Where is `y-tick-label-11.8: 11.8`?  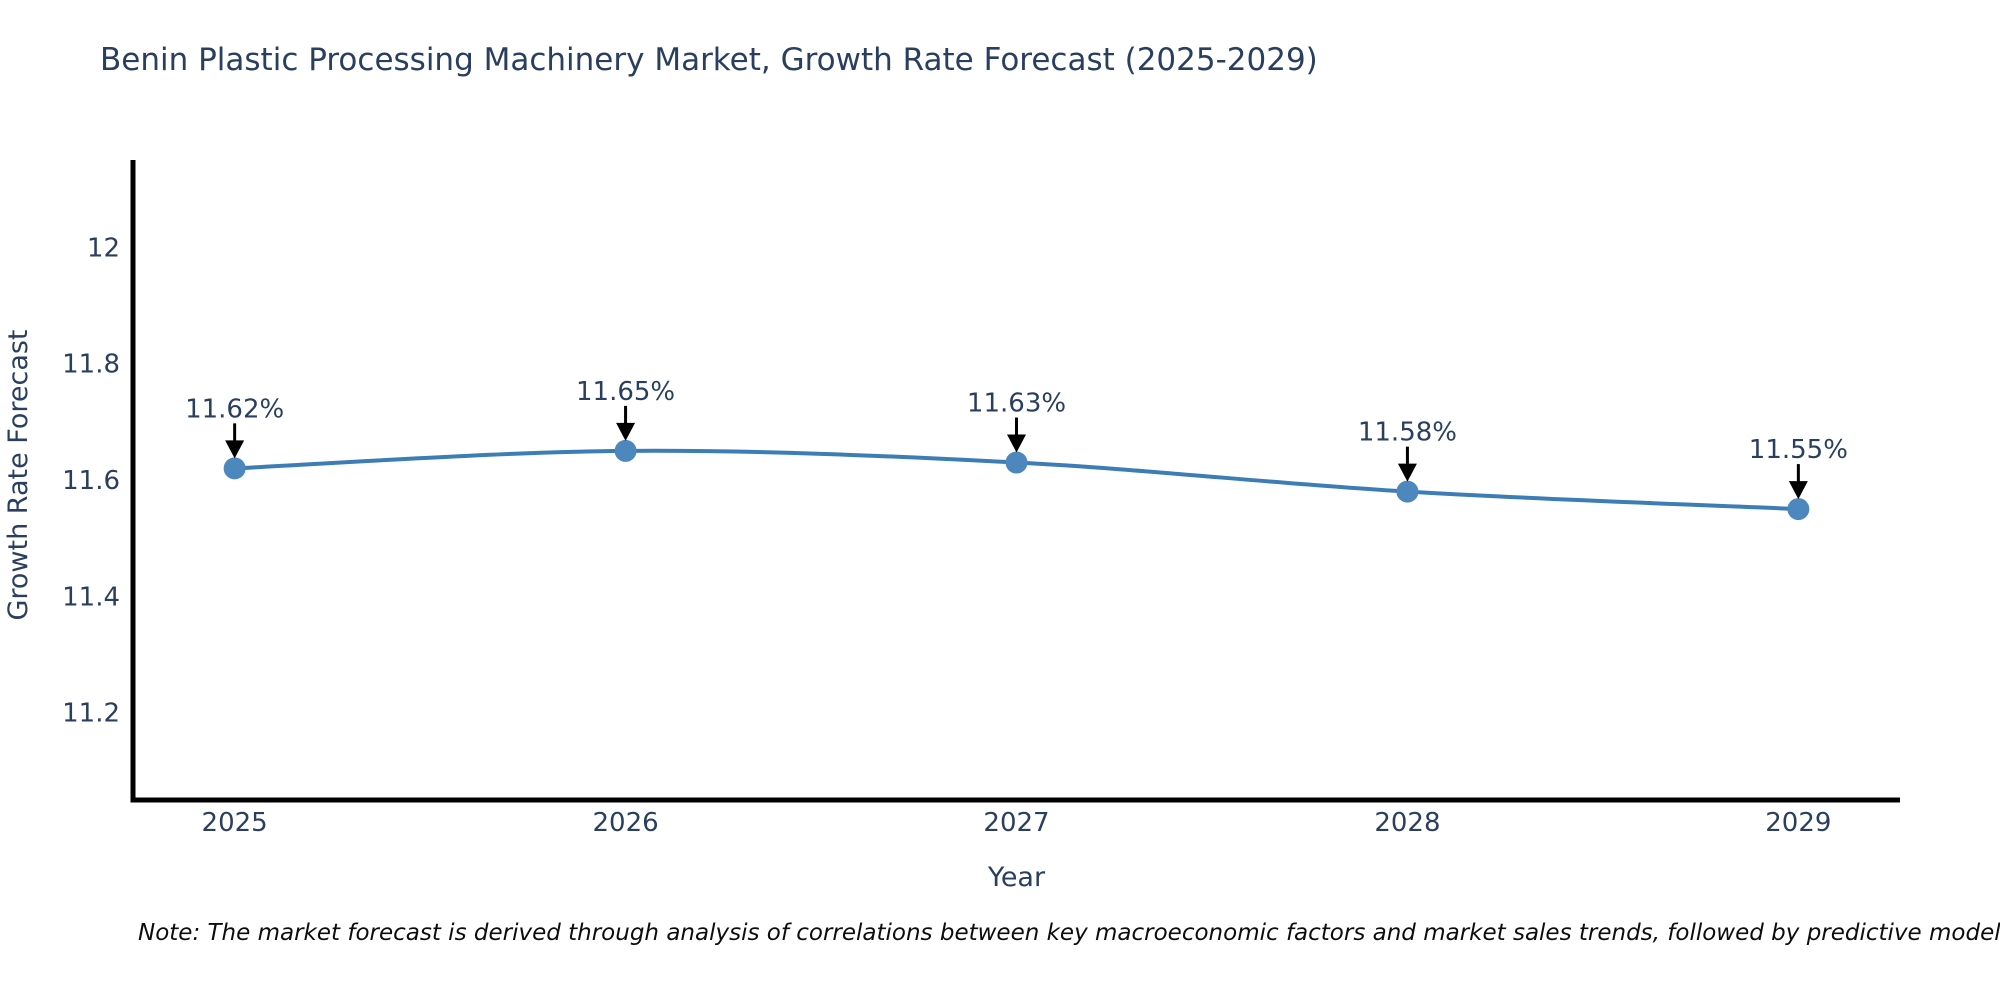 y-tick-label-11.8: 11.8 is located at coordinates (91, 365).